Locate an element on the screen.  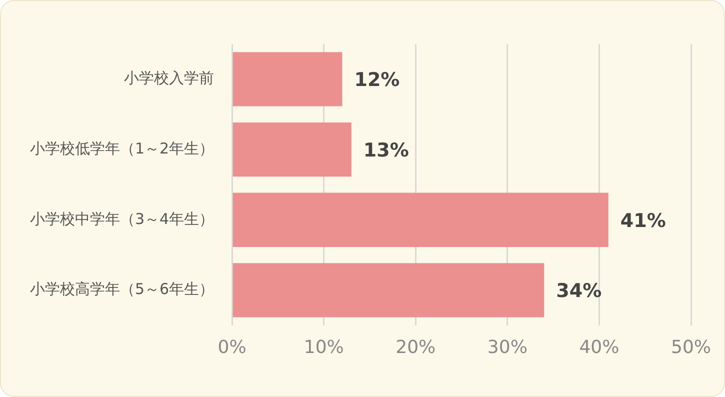
y-tick-label: 小学校高学年（5～6年生） is located at coordinates (122, 289).